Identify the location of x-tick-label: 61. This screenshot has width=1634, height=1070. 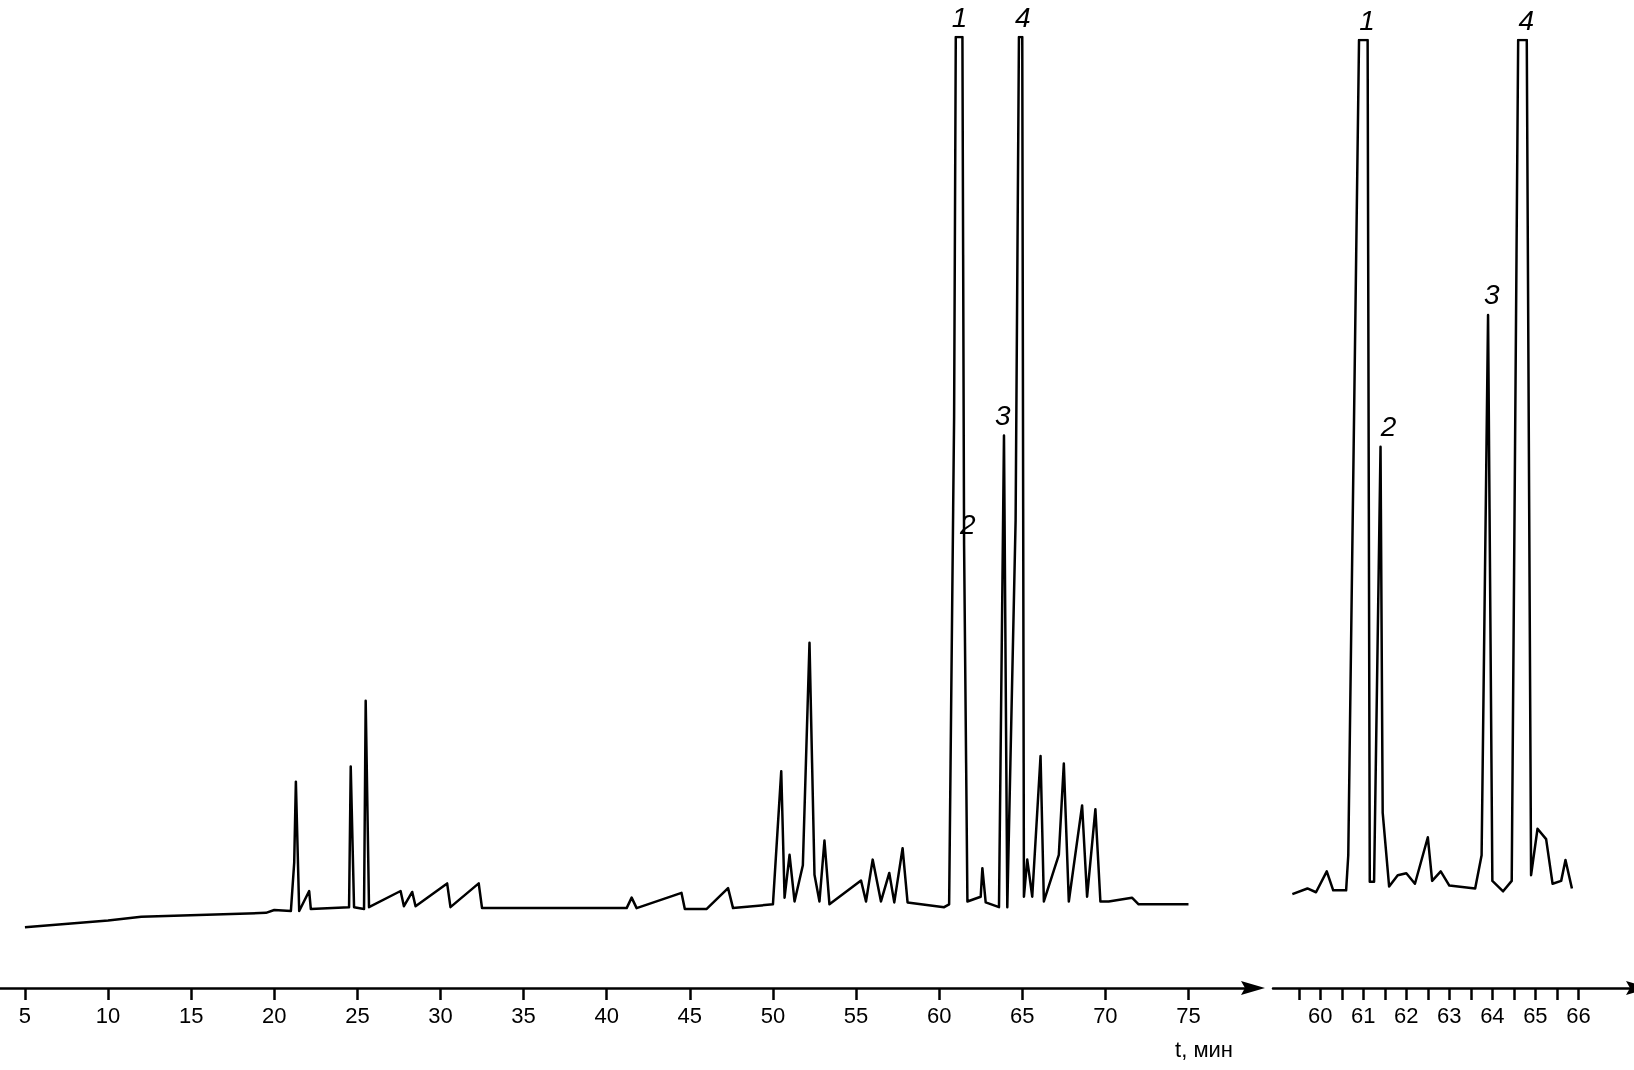
(1363, 1015).